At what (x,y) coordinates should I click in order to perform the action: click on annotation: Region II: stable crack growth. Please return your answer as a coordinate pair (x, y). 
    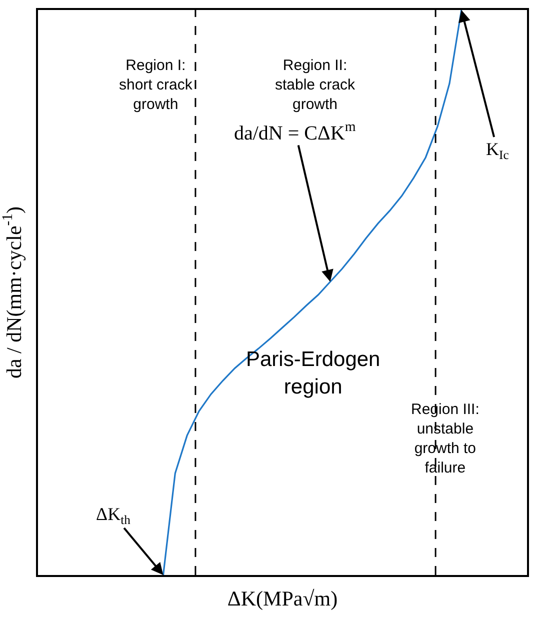
    Looking at the image, I should click on (315, 85).